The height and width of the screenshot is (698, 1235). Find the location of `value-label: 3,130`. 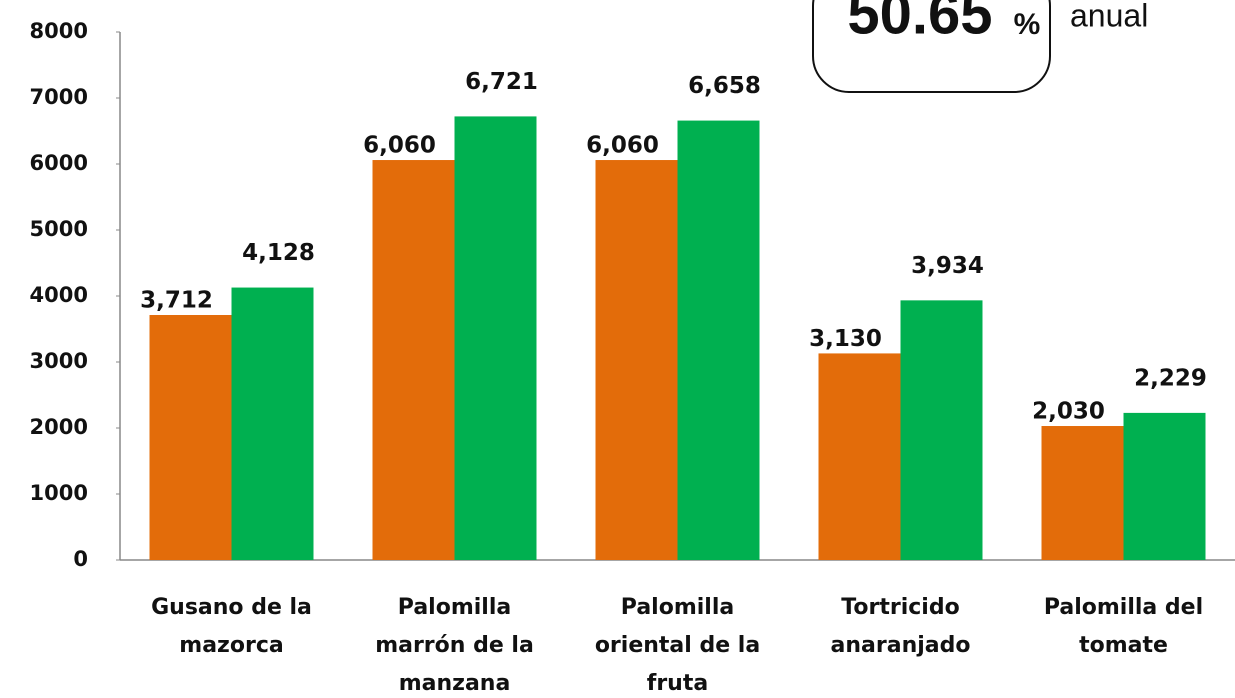

value-label: 3,130 is located at coordinates (845, 339).